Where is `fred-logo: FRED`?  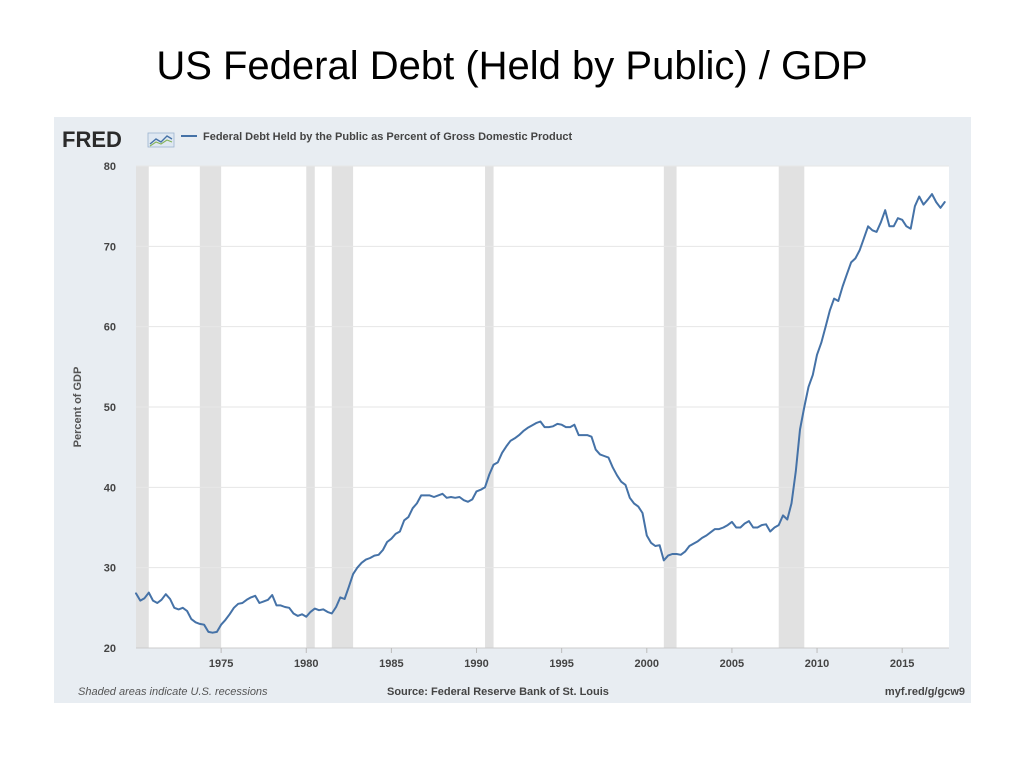 fred-logo: FRED is located at coordinates (118, 139).